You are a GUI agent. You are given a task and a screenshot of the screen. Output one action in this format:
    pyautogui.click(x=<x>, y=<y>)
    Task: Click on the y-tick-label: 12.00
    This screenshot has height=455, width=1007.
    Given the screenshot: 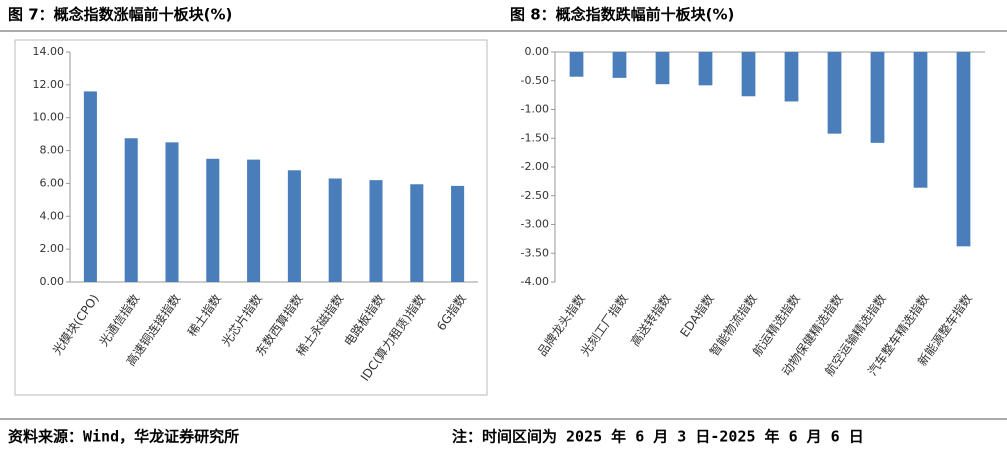 What is the action you would take?
    pyautogui.click(x=49, y=84)
    